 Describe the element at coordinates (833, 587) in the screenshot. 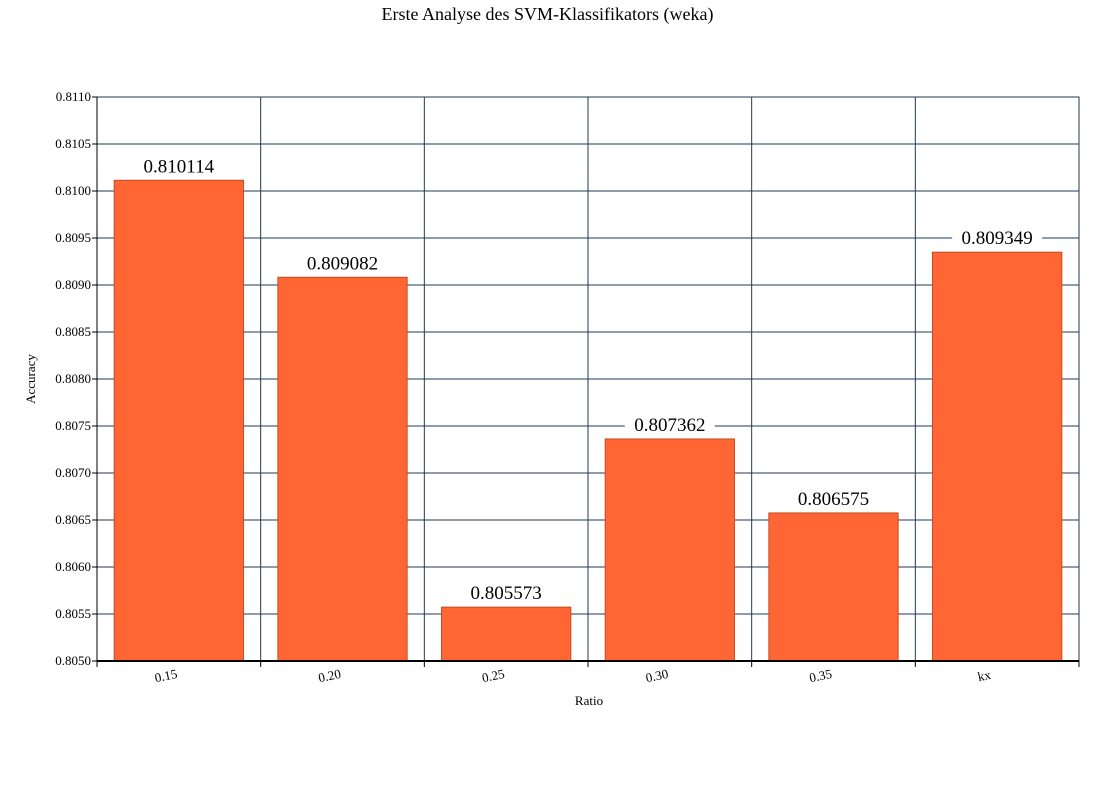

I see `bar-0.35` at that location.